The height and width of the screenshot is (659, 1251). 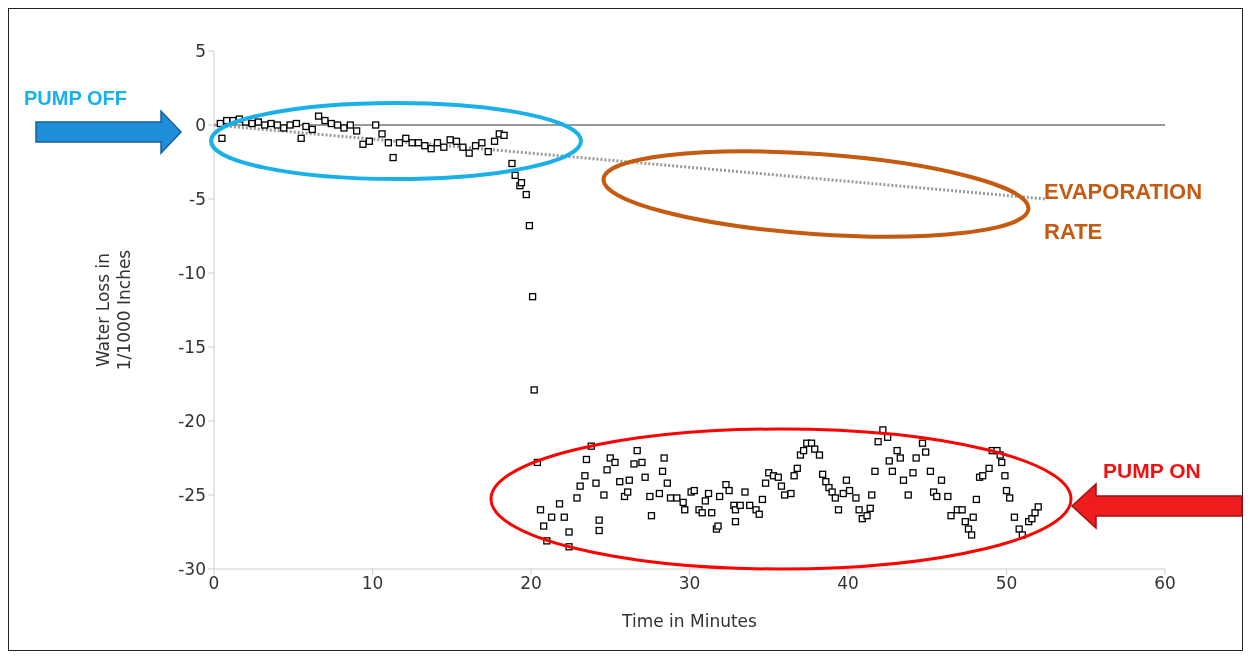 What do you see at coordinates (197, 199) in the screenshot?
I see `y-tick-label: -5` at bounding box center [197, 199].